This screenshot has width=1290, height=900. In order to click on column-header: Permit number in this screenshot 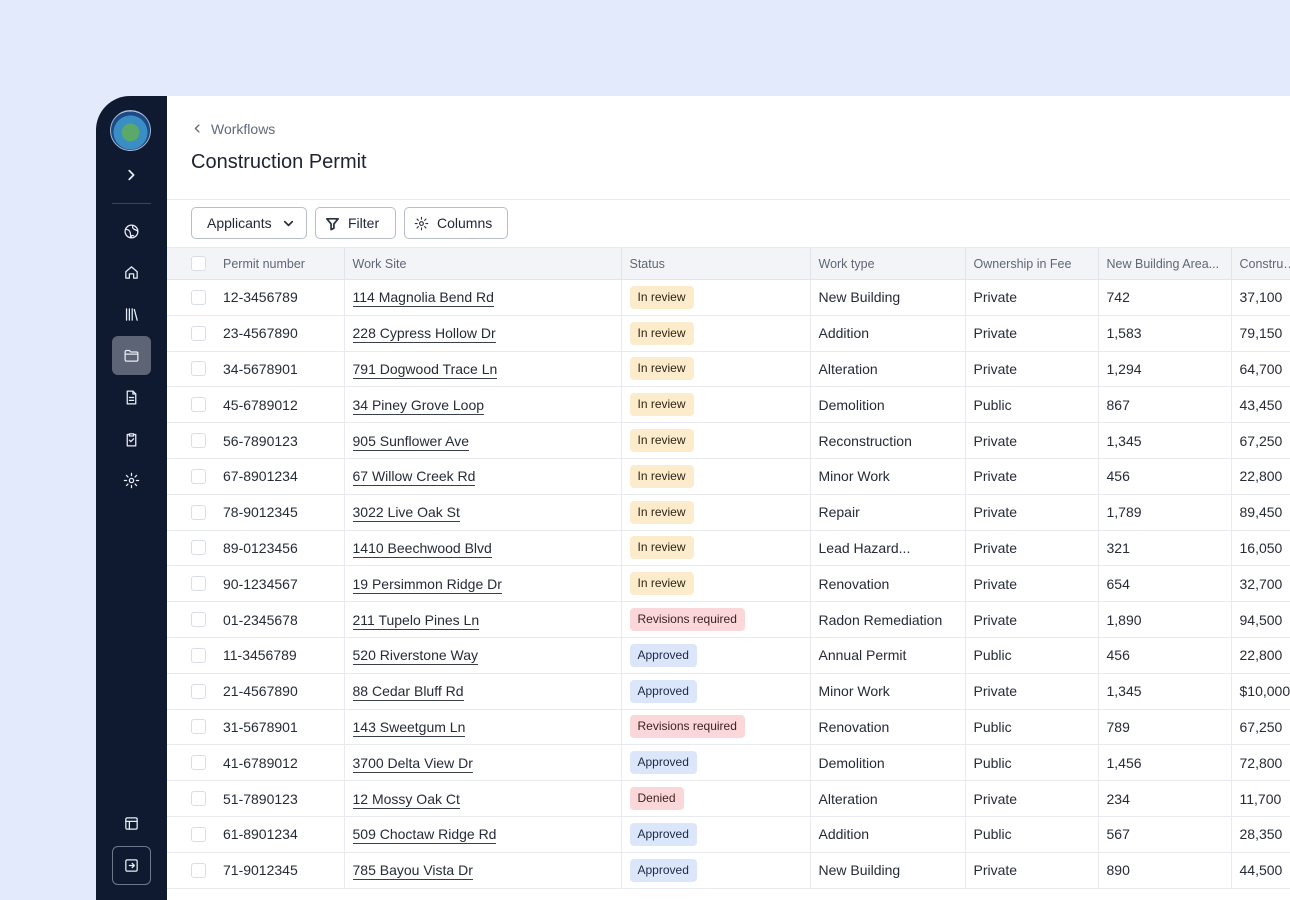, I will do `click(280, 263)`.